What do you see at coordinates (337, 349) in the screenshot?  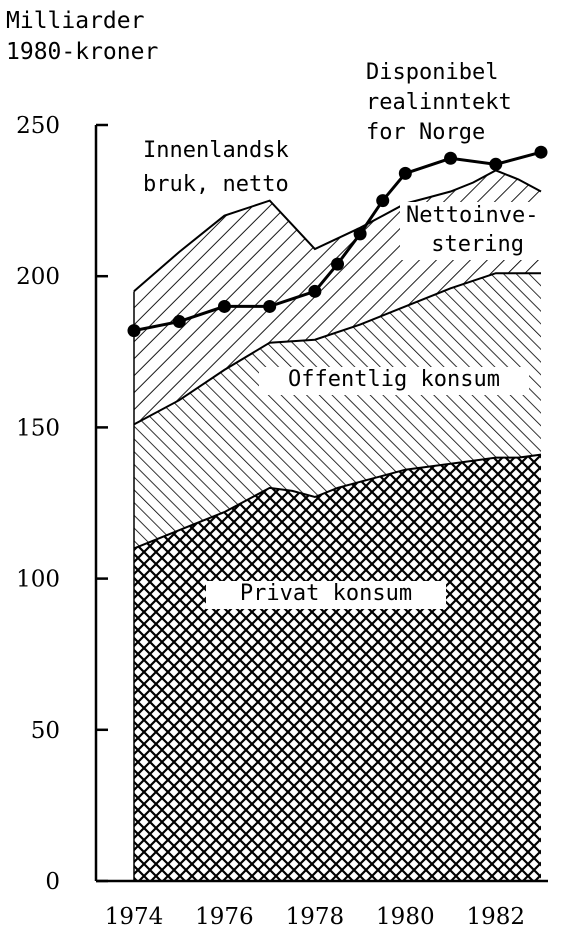 I see `offentlig-konsum-edge` at bounding box center [337, 349].